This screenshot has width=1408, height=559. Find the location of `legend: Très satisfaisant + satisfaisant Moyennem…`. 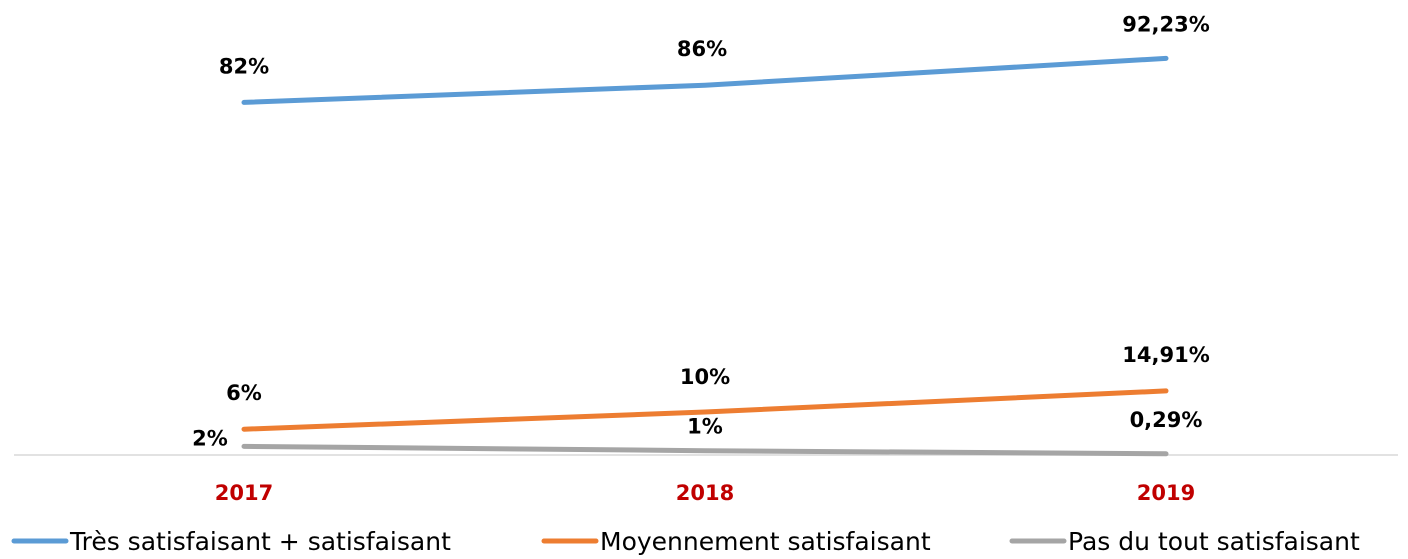

legend: Très satisfaisant + satisfaisant Moyennem… is located at coordinates (685, 541).